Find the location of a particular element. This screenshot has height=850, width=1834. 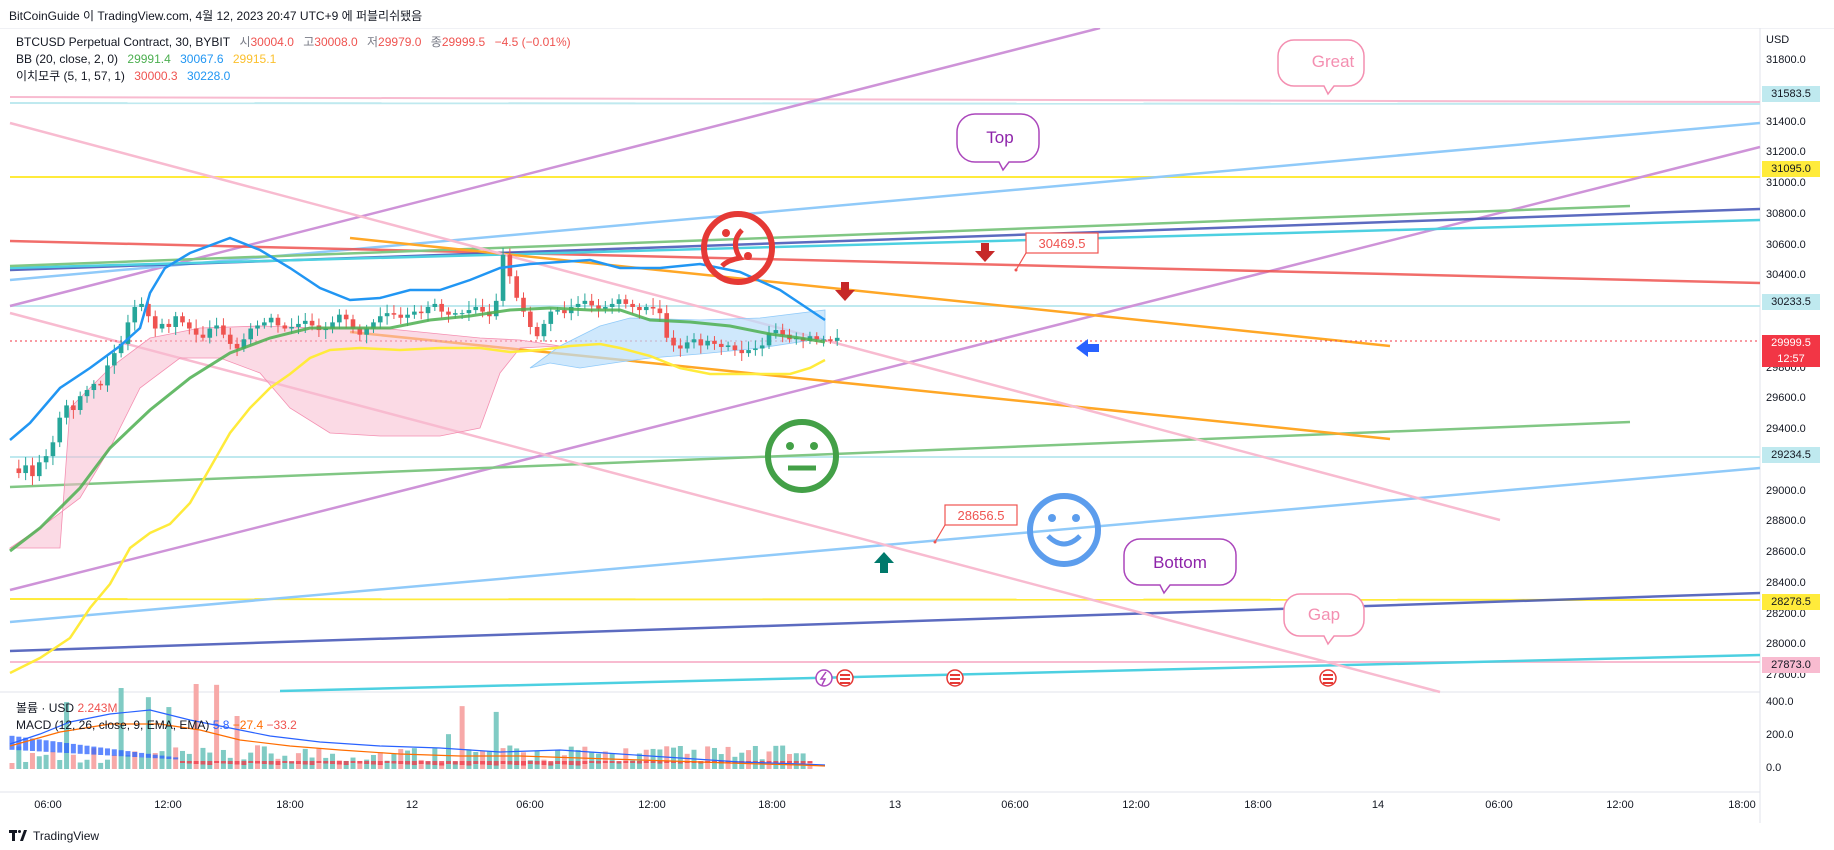

price-tick-10: 29000.0 is located at coordinates (1786, 490).